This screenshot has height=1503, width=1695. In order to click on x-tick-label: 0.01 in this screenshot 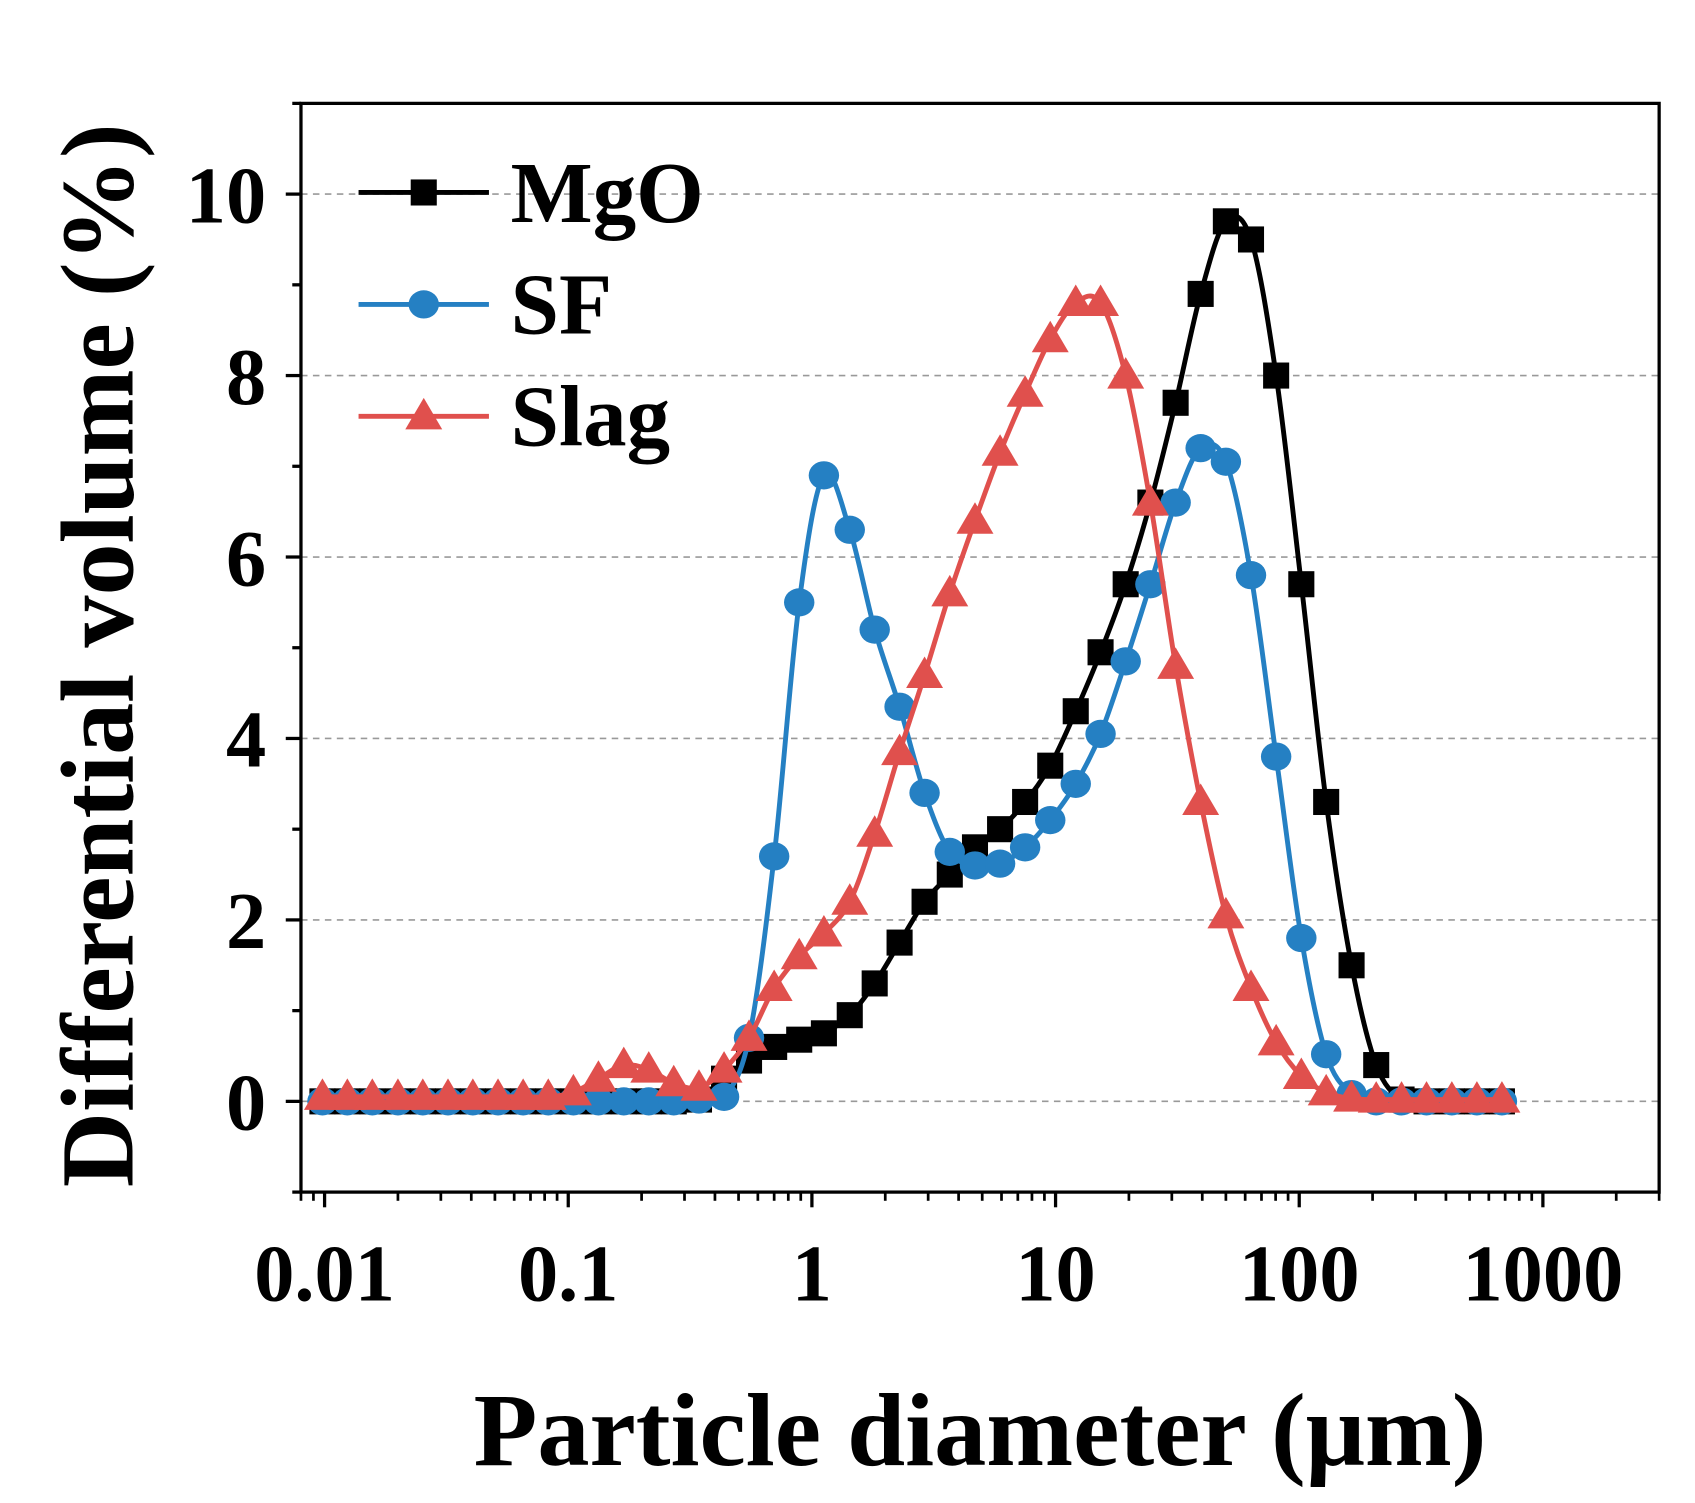, I will do `click(324, 1274)`.